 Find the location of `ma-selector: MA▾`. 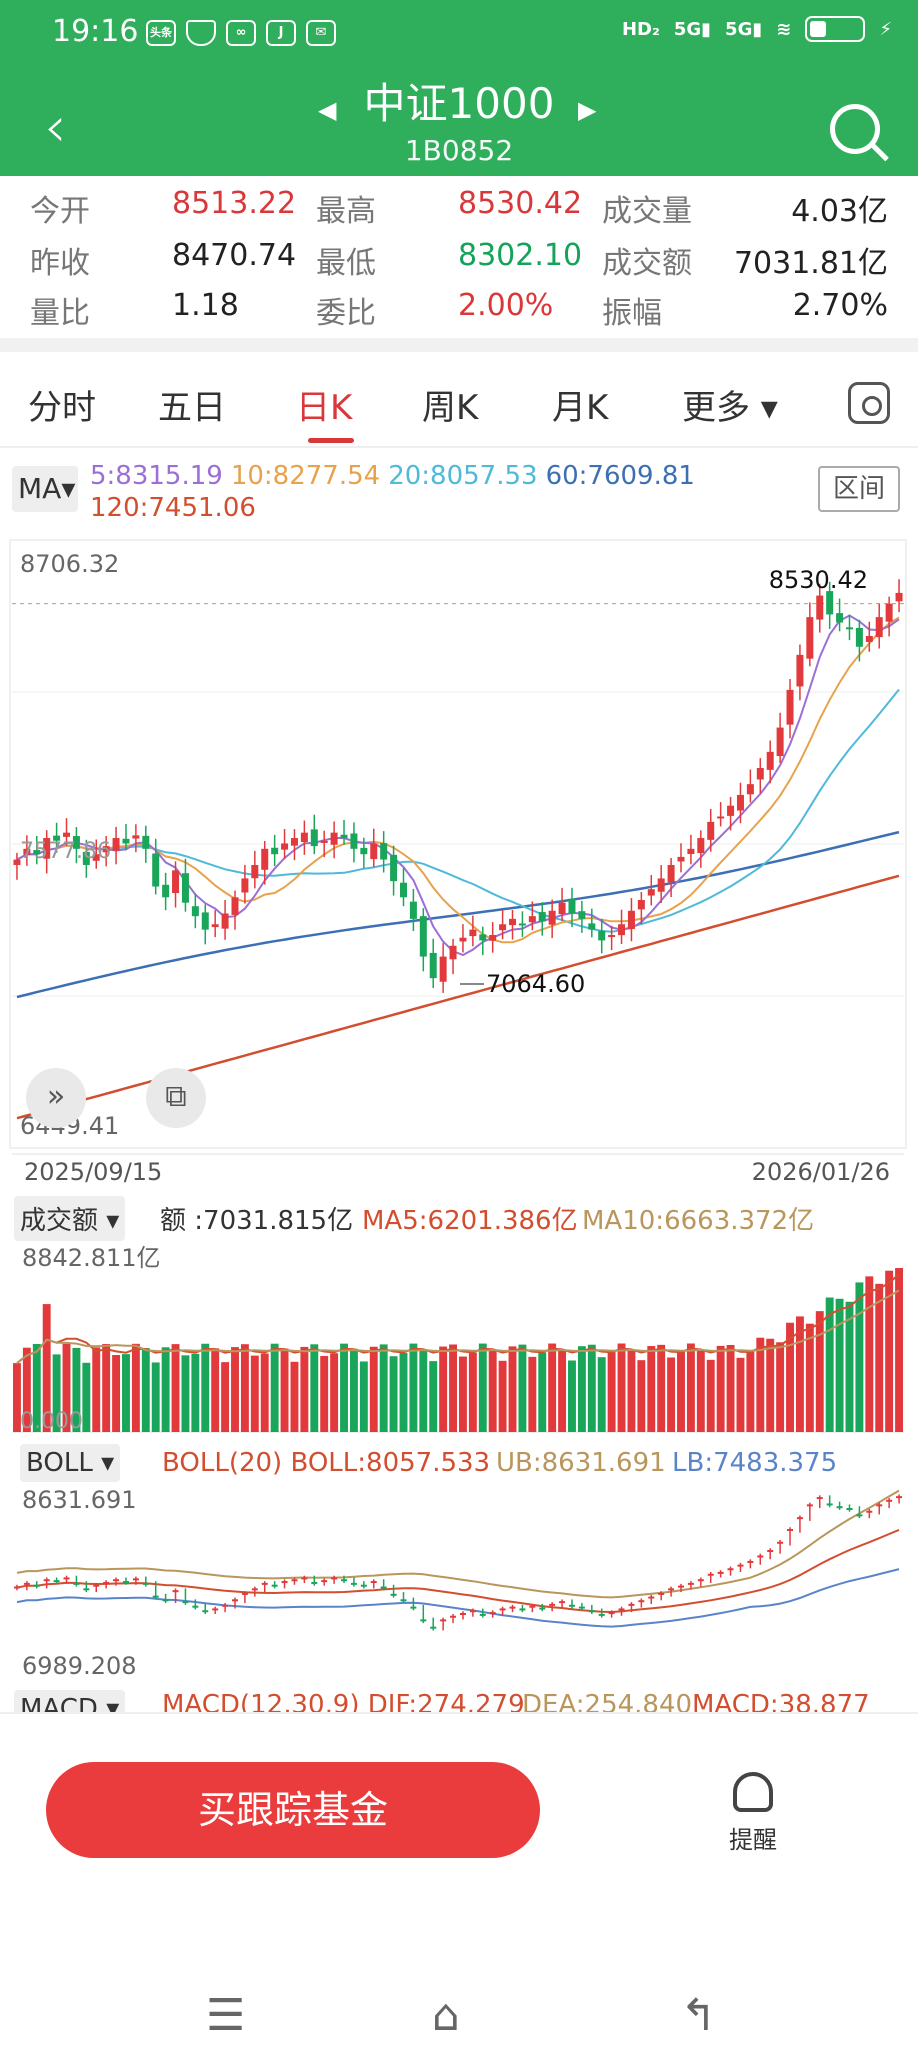

ma-selector: MA▾ is located at coordinates (45, 489).